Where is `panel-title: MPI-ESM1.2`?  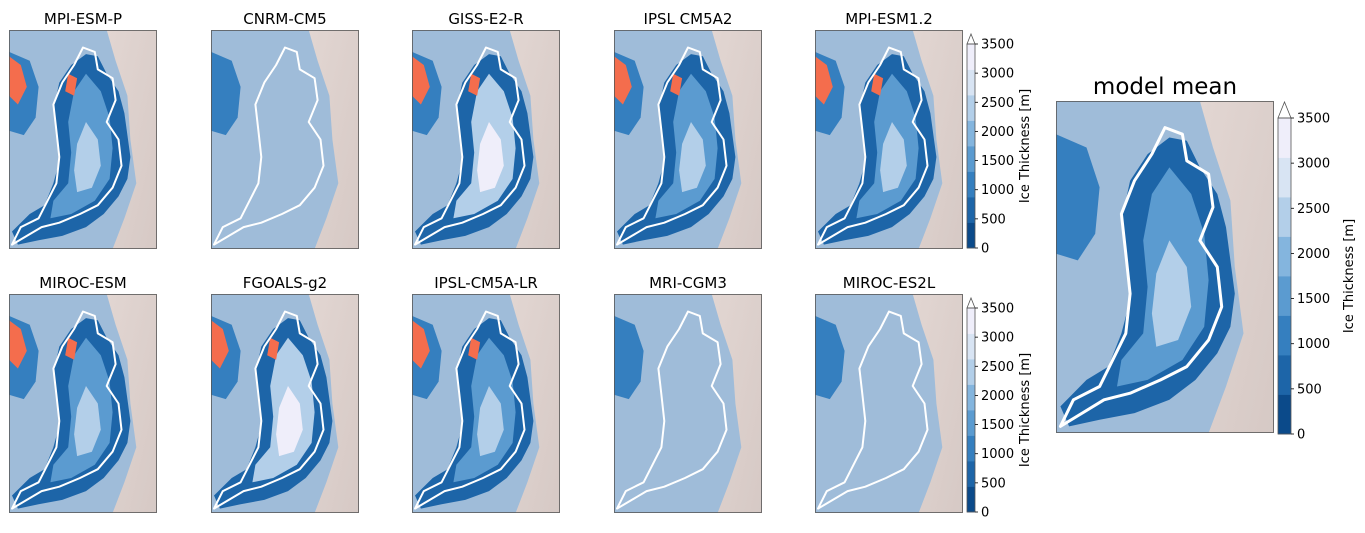
panel-title: MPI-ESM1.2 is located at coordinates (889, 19).